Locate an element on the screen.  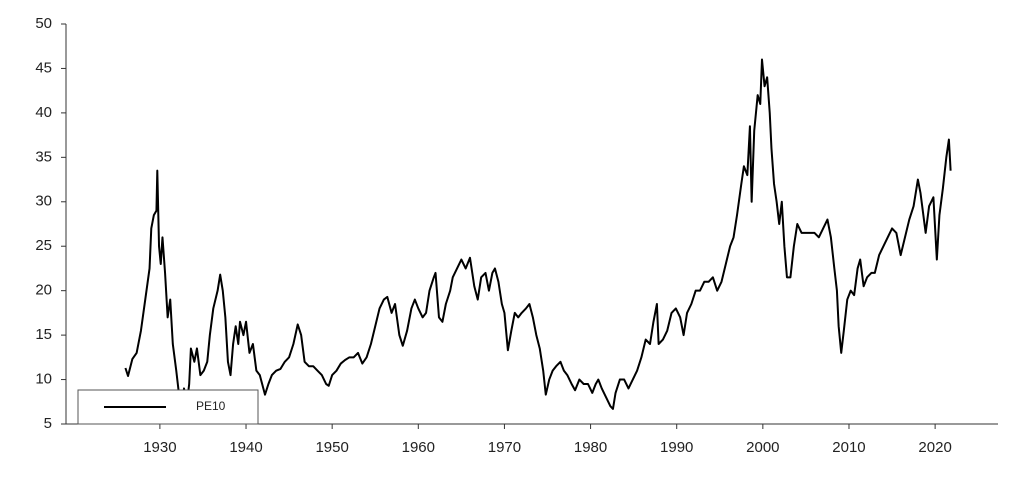
y-tick-label: 20 is located at coordinates (43, 290).